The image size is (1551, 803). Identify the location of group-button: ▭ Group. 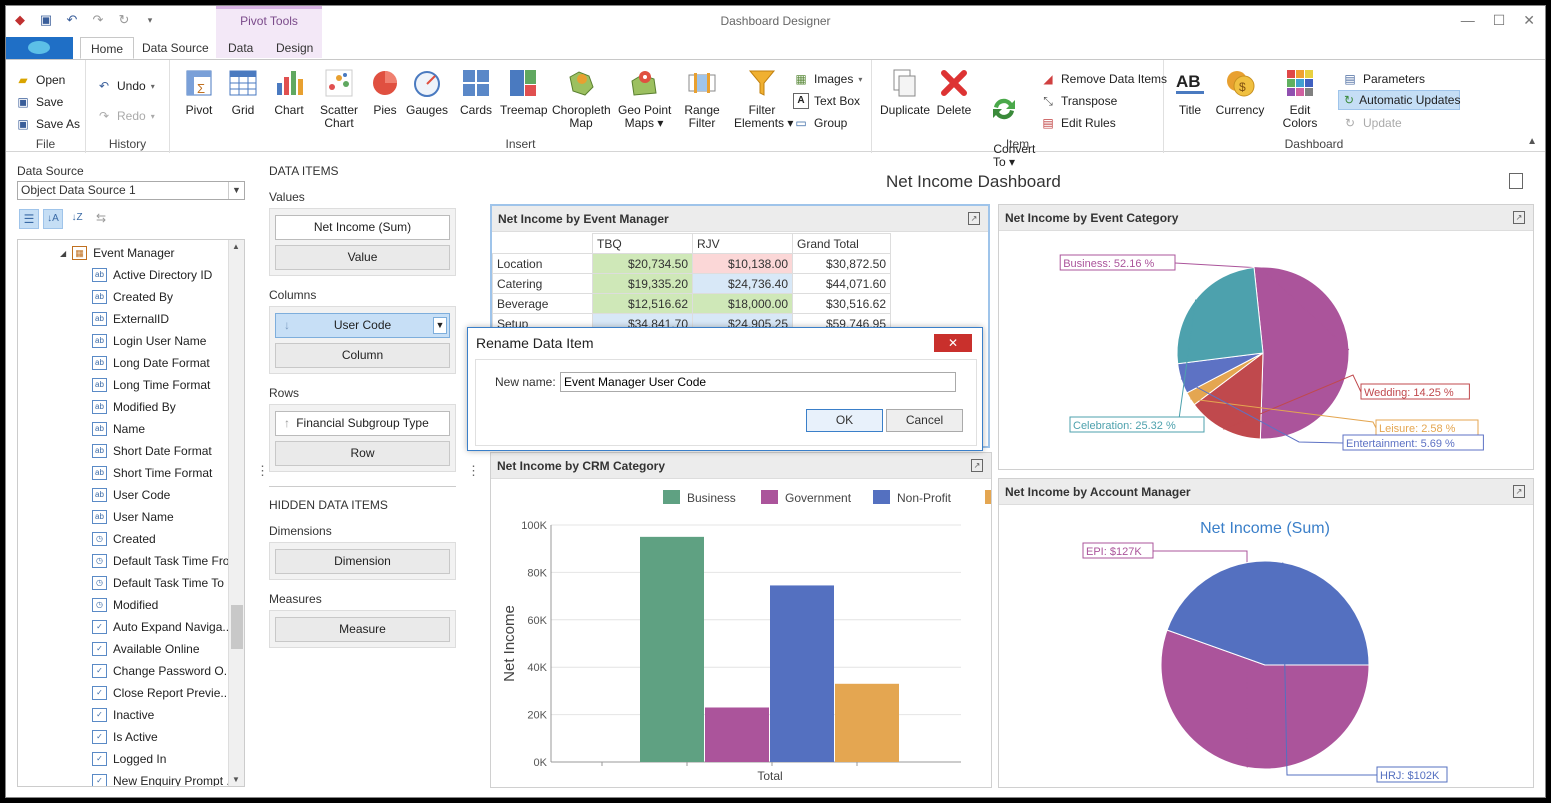
(820, 123).